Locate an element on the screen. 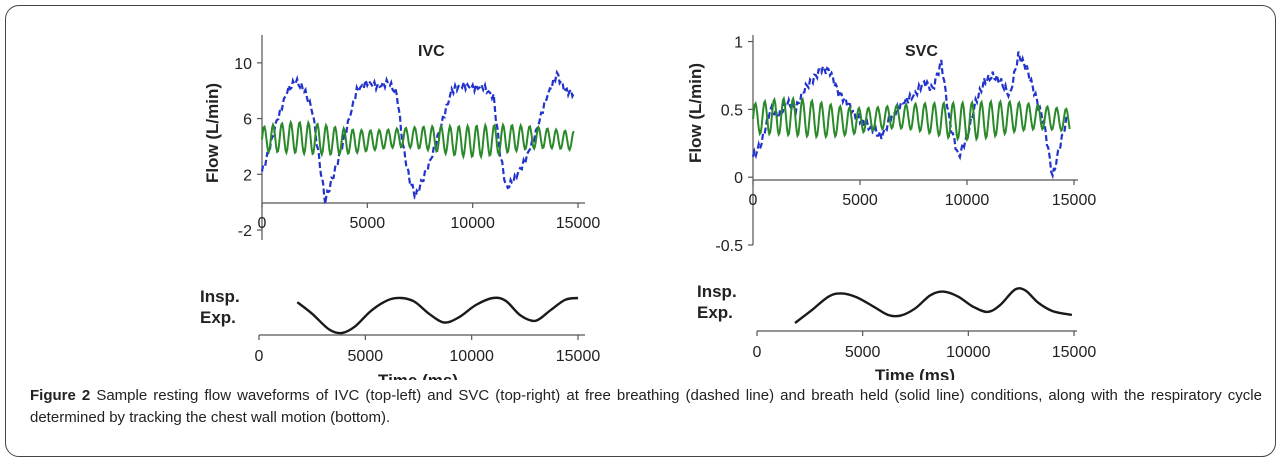 The height and width of the screenshot is (465, 1282). y-tick-label: 0 is located at coordinates (738, 178).